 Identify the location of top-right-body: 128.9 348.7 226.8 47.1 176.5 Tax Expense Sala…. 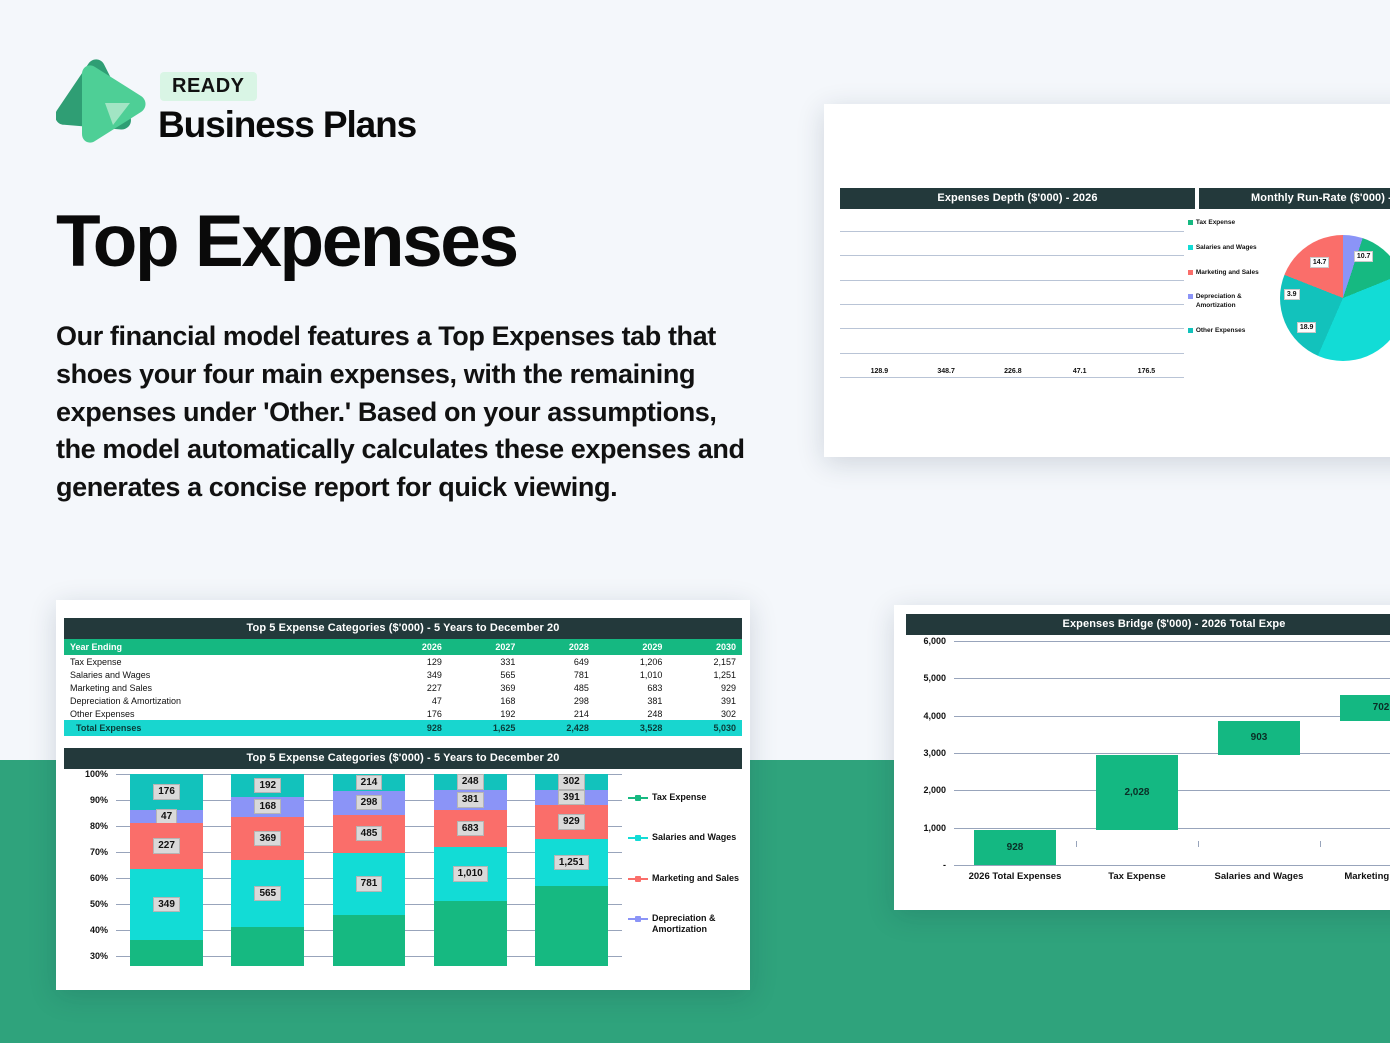
(1107, 298).